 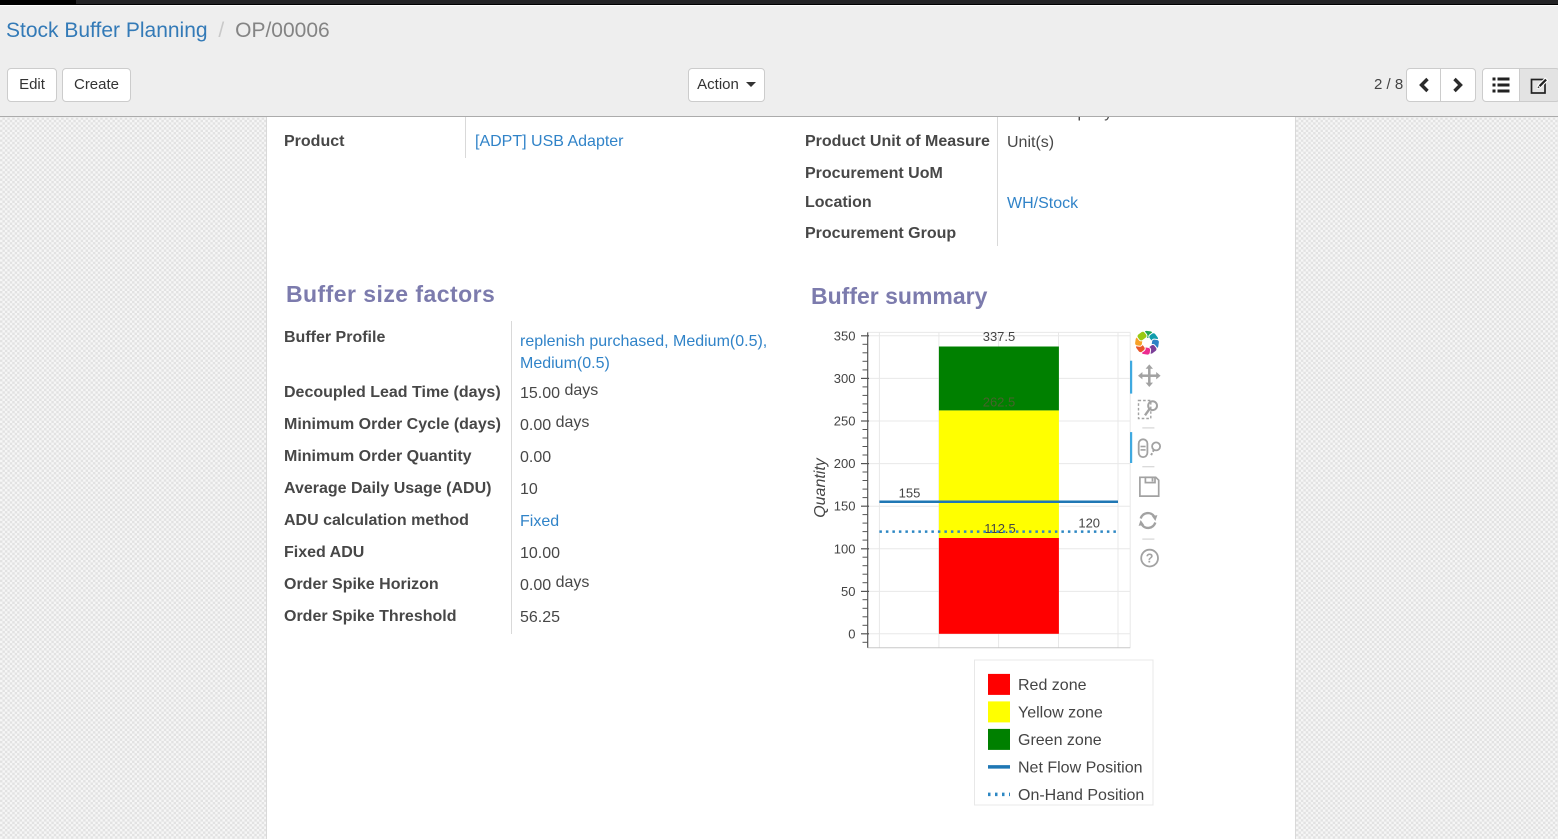 I want to click on svg-text: Net Flow Position, so click(x=1080, y=768).